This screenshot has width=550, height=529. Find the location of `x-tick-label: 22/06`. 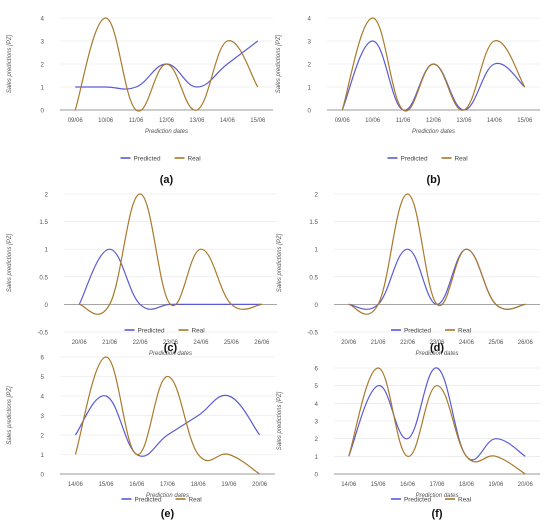

x-tick-label: 22/06 is located at coordinates (408, 343).